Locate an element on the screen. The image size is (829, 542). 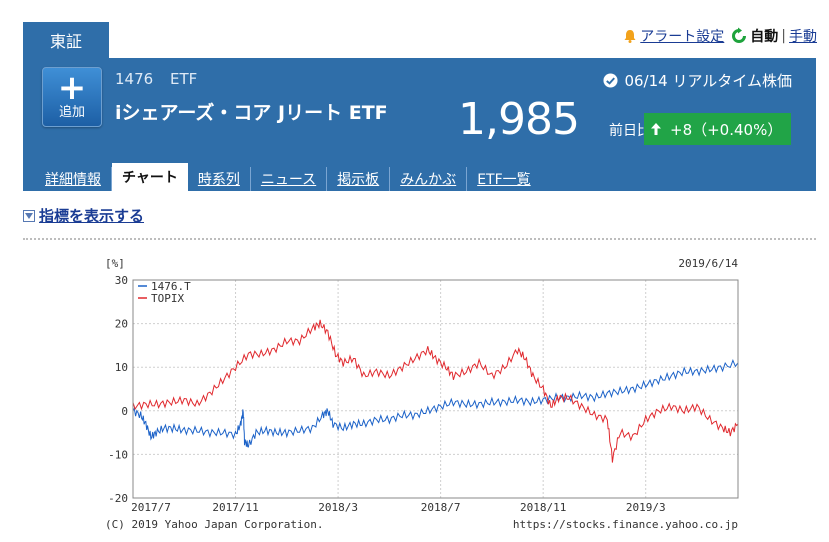
legend-label: 1476.T is located at coordinates (171, 286).